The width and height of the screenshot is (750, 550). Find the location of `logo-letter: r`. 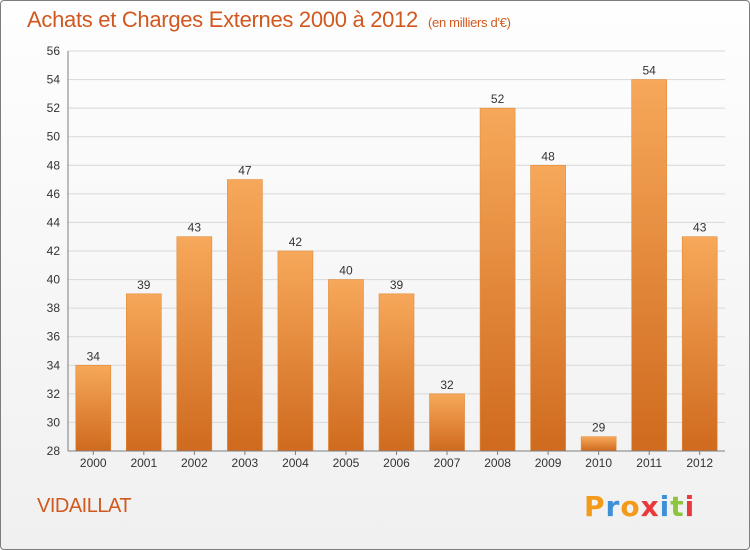

logo-letter: r is located at coordinates (613, 506).